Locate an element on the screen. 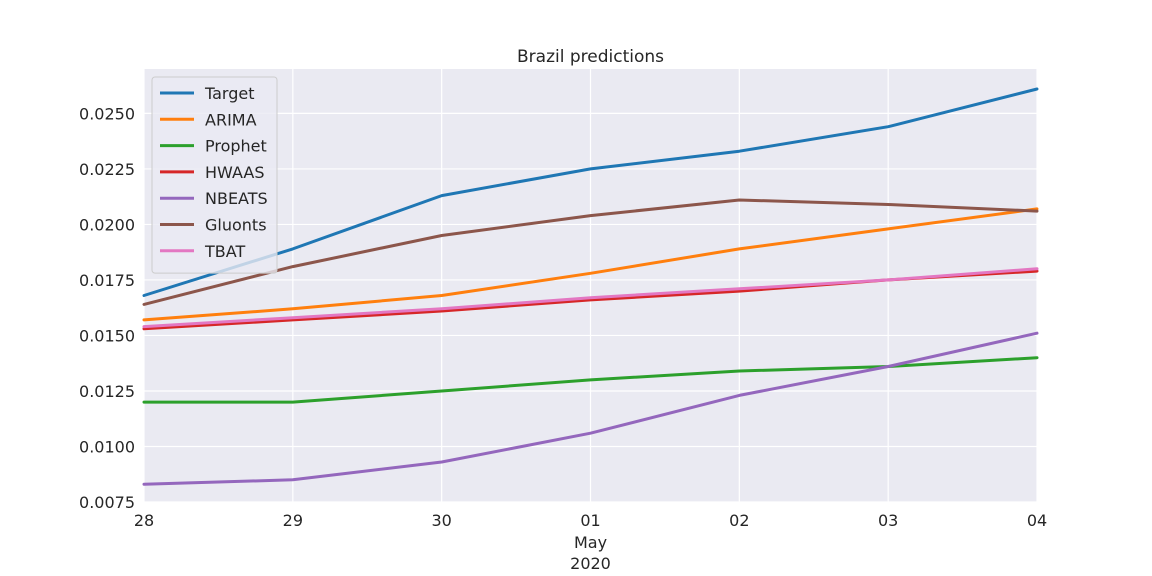 Image resolution: width=1152 pixels, height=576 pixels. legend: Target ARIMA Prophet HWAAS NBEATS Gluonts TBAT is located at coordinates (214, 175).